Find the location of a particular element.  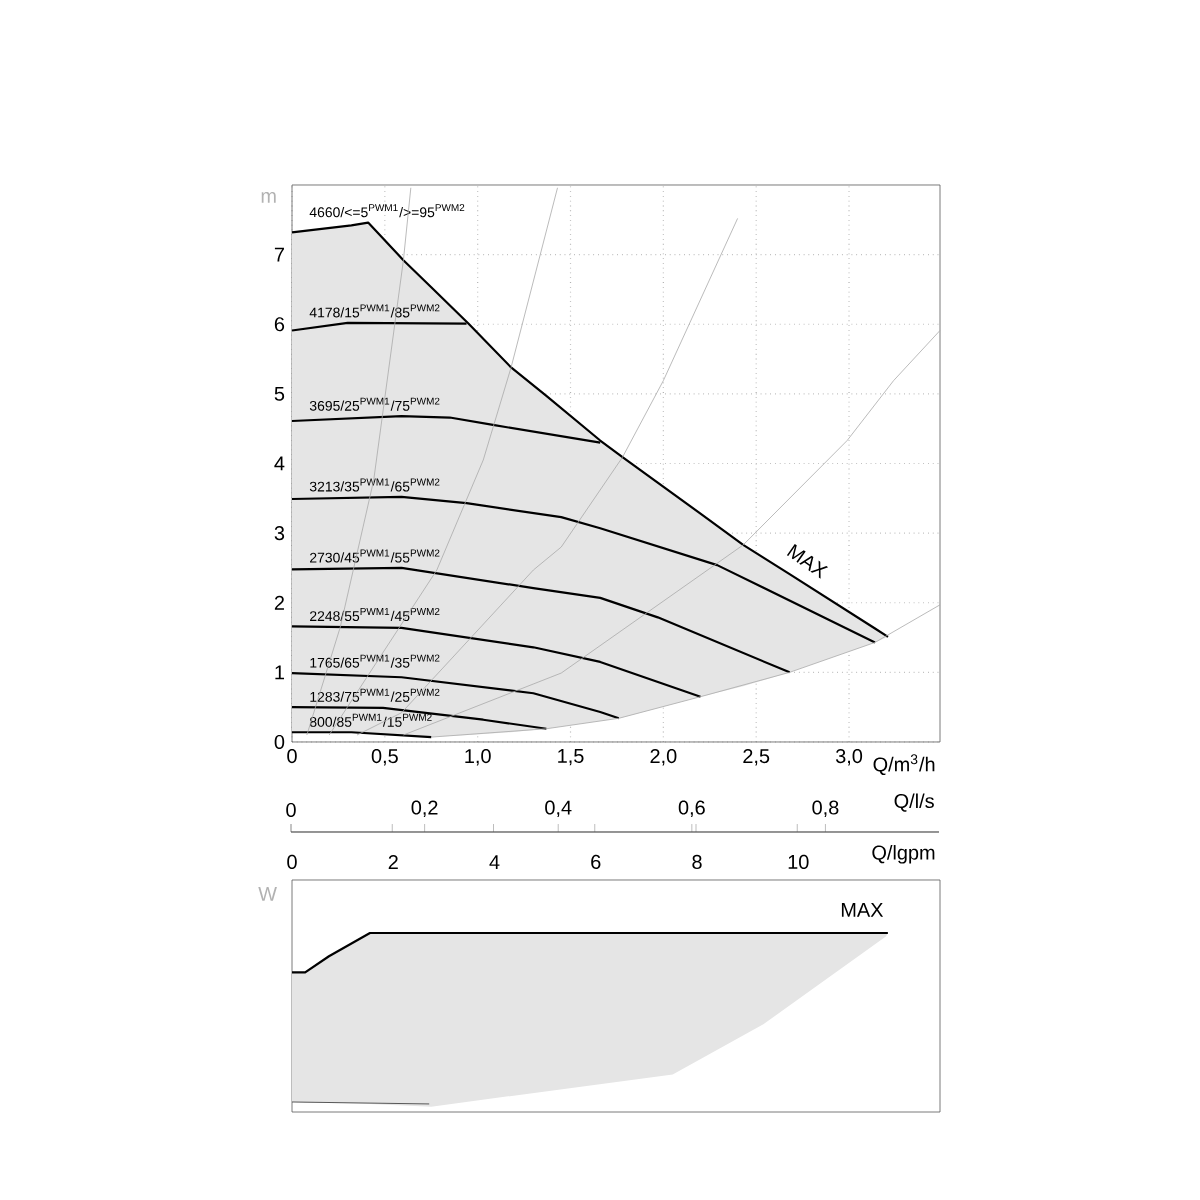

x-tick-label: 8 is located at coordinates (697, 861).